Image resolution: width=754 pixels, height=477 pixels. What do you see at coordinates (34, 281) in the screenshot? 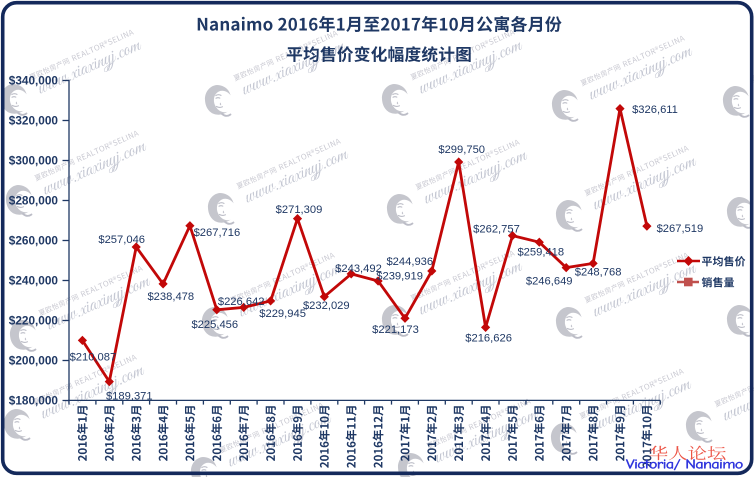
I see `svg-text: $240,000` at bounding box center [34, 281].